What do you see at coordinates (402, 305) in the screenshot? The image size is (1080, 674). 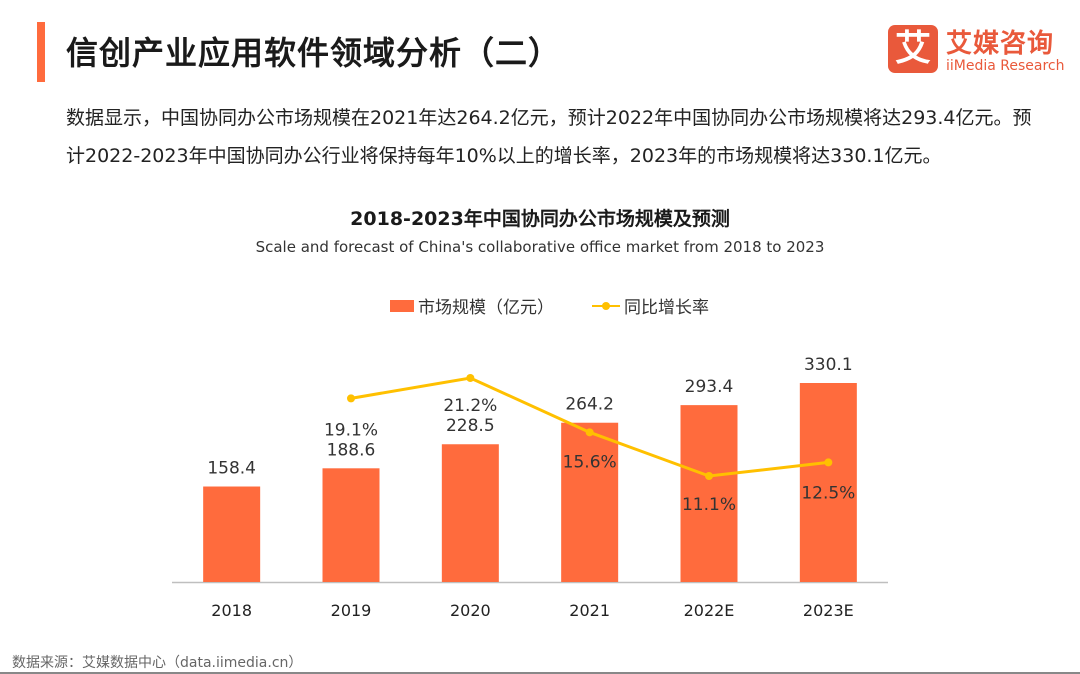 I see `legend-bar-swatch` at bounding box center [402, 305].